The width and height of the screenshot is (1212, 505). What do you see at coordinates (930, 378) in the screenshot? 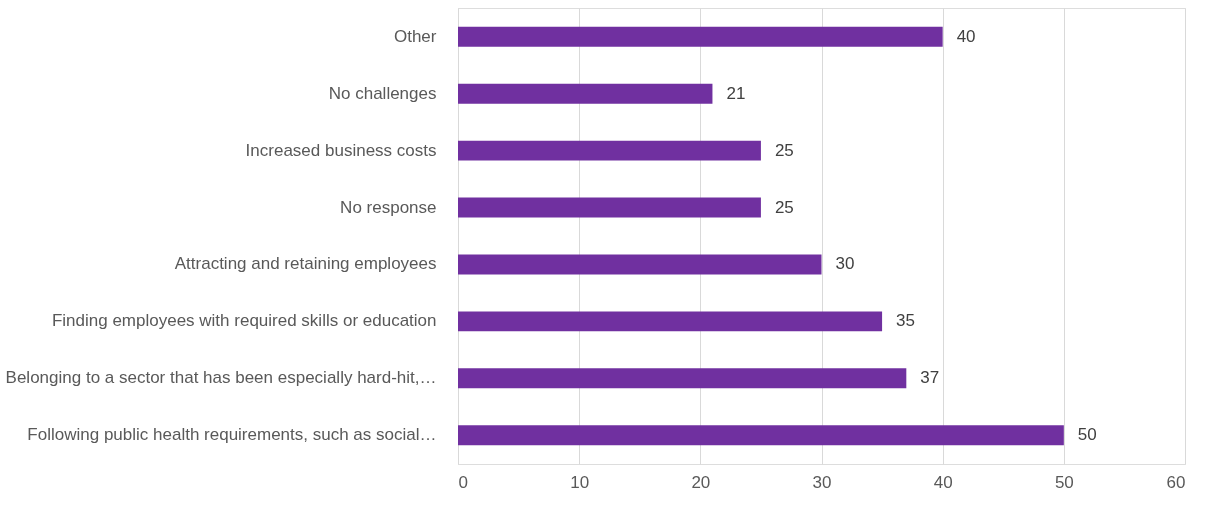
I see `data-label: 37` at bounding box center [930, 378].